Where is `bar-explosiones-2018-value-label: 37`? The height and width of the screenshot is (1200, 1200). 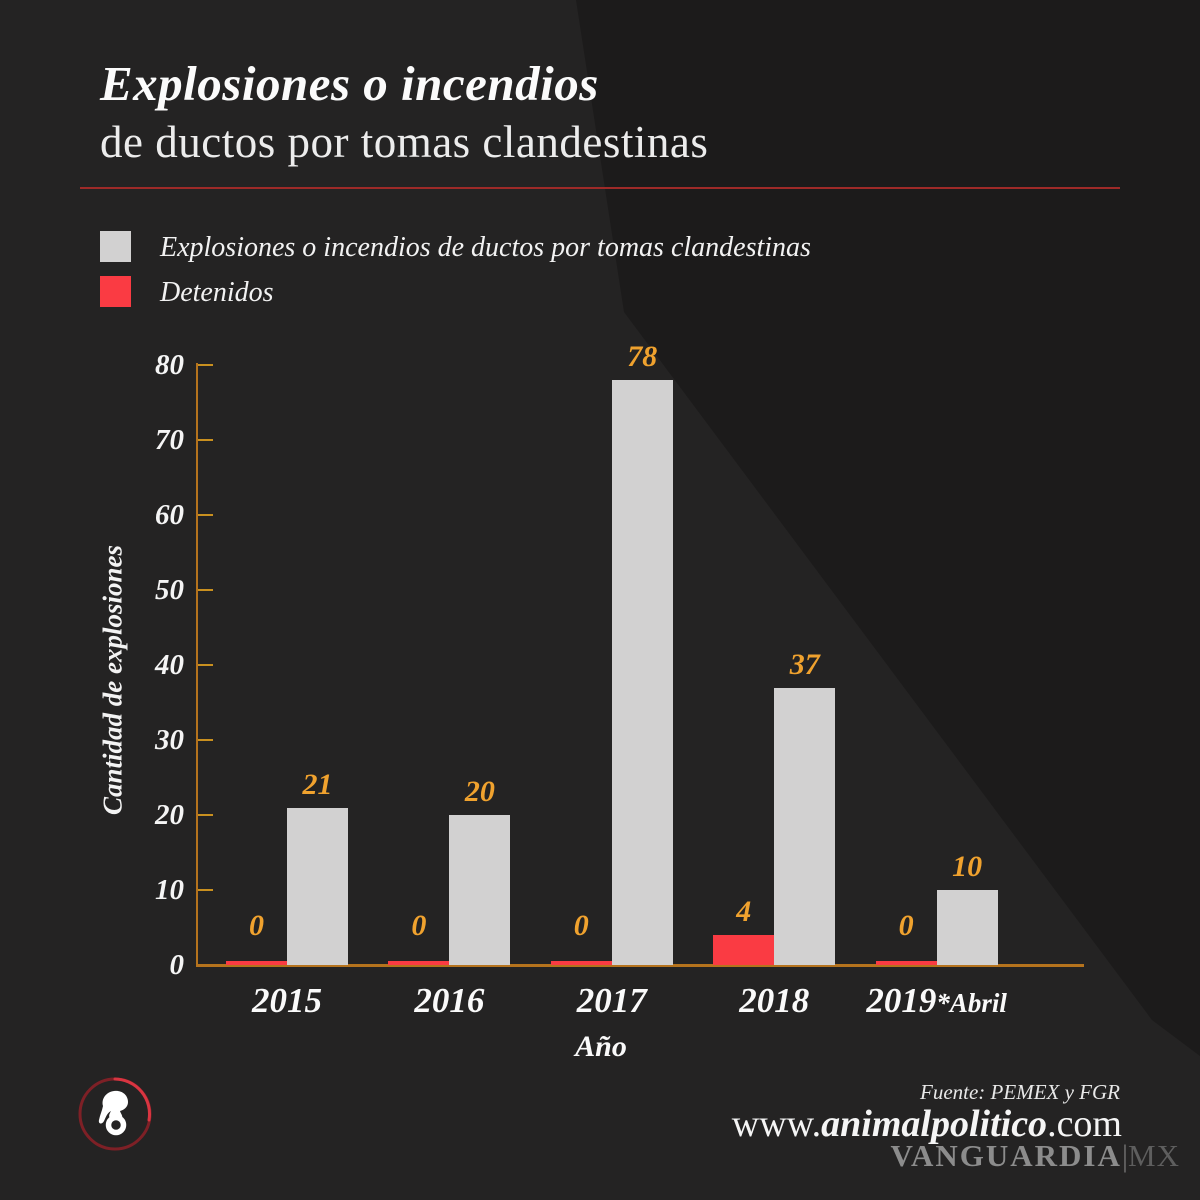 bar-explosiones-2018-value-label: 37 is located at coordinates (804, 664).